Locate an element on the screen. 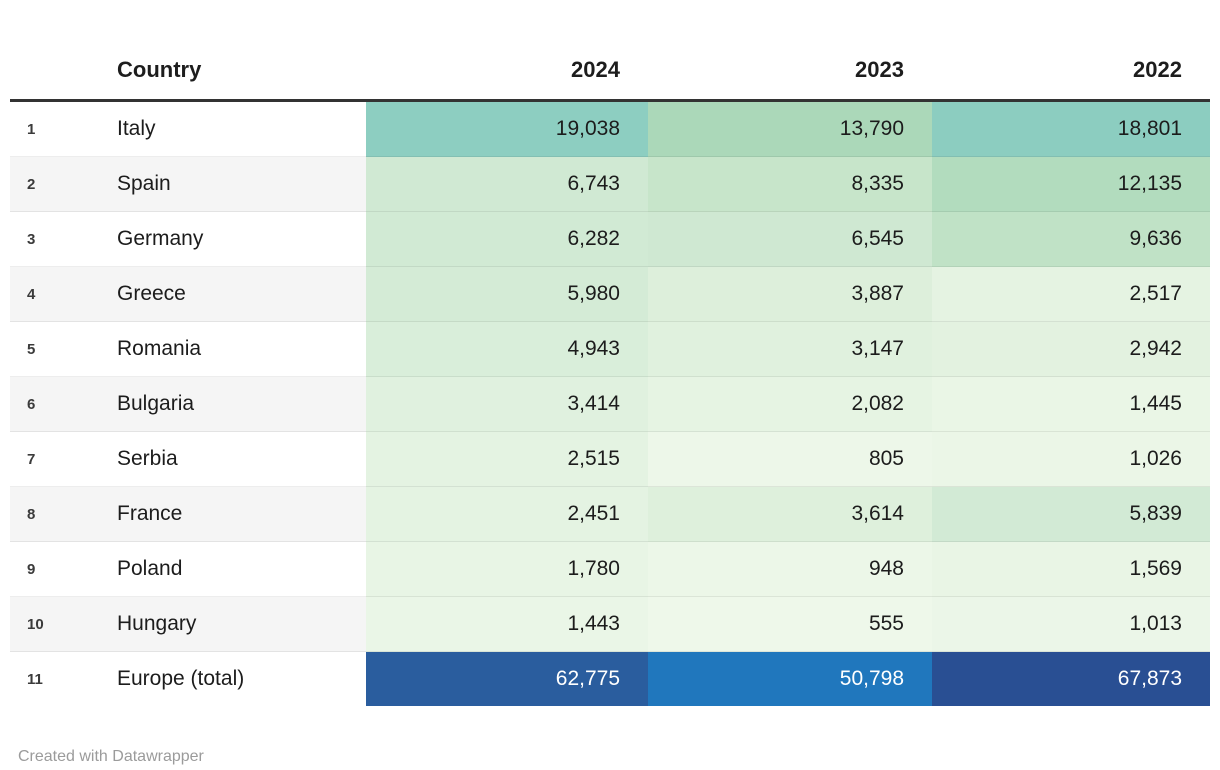 This screenshot has height=770, width=1220. cell-2023: 805 is located at coordinates (790, 459).